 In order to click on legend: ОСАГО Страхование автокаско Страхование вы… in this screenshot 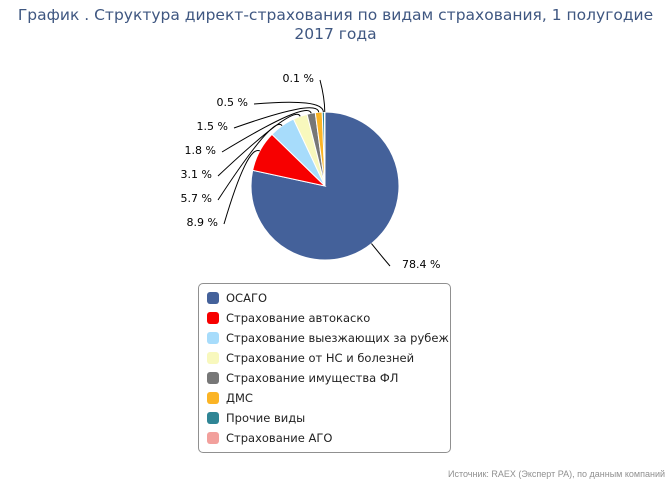, I will do `click(324, 368)`.